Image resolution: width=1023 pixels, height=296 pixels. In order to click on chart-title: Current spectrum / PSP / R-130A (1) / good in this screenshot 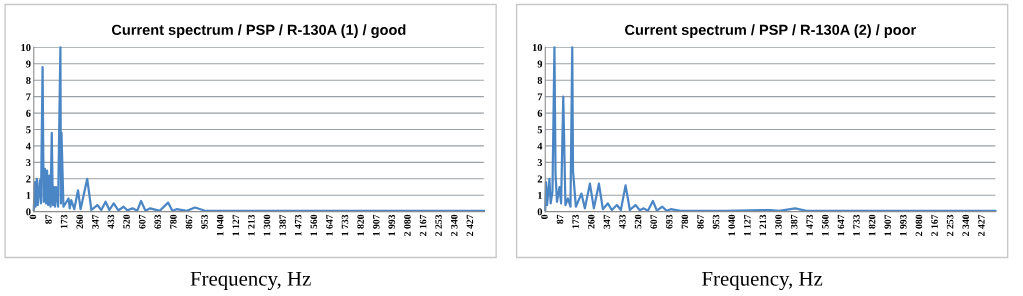, I will do `click(258, 31)`.